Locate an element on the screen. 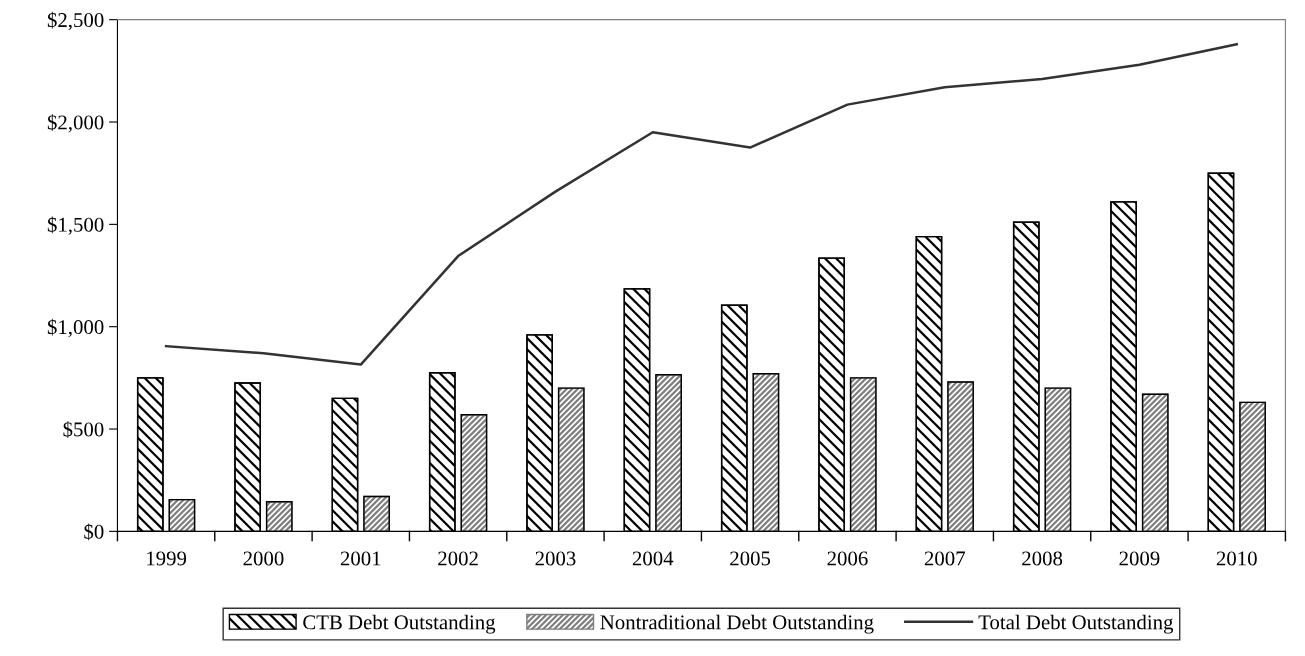 This screenshot has height=656, width=1305. x-tick-label: 2009 is located at coordinates (1139, 558).